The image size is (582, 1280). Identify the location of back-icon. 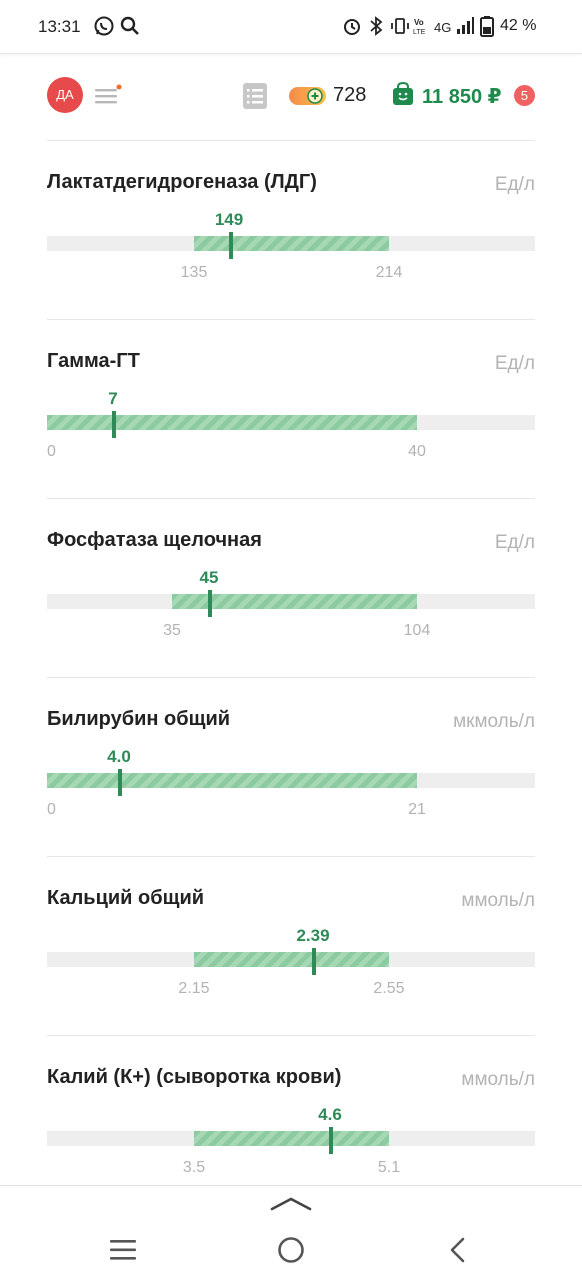
(458, 1250).